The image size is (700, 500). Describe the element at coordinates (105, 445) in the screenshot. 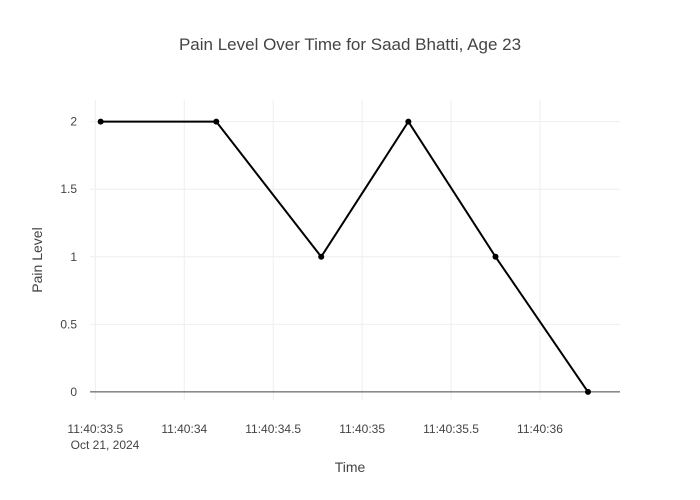

I see `x-axis-date-label: Oct 21, 2024` at that location.